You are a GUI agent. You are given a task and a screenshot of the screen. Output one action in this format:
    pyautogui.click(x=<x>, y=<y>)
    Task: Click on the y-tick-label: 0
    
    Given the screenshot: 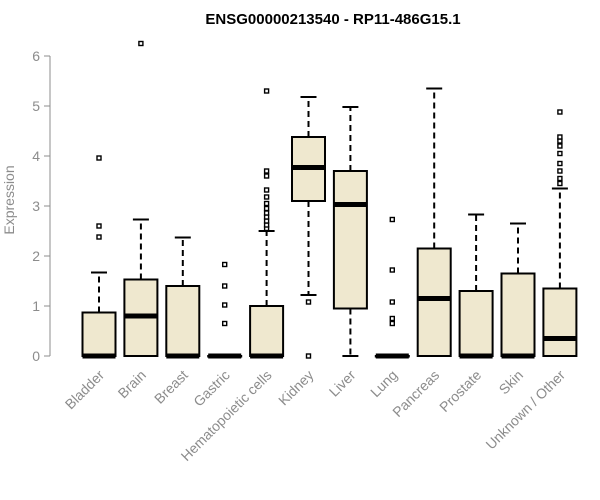 What is the action you would take?
    pyautogui.click(x=36, y=356)
    